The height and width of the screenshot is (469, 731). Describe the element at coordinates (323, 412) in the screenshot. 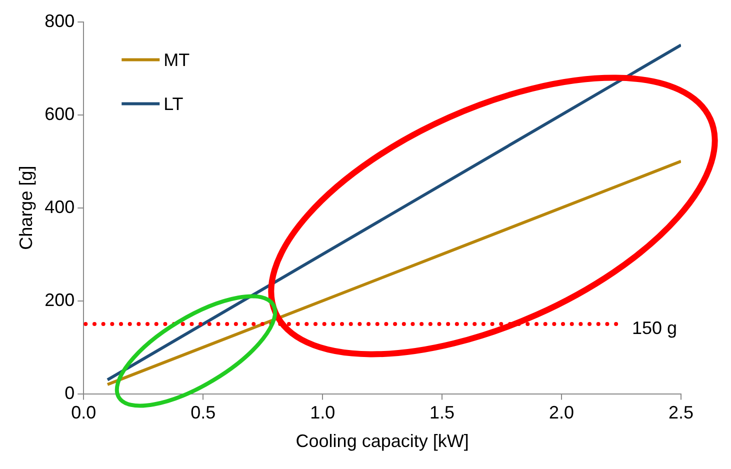

I see `x-tick-label: 1.0` at that location.